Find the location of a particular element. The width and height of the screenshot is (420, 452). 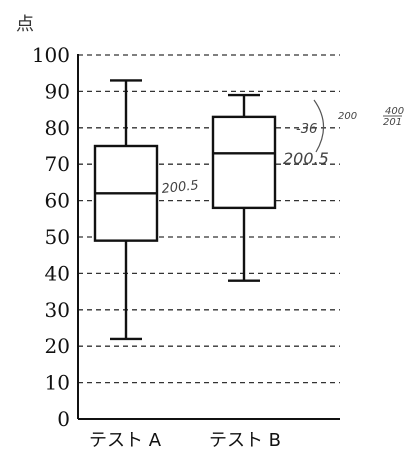

y-tick-label-20: 20 is located at coordinates (57, 346).